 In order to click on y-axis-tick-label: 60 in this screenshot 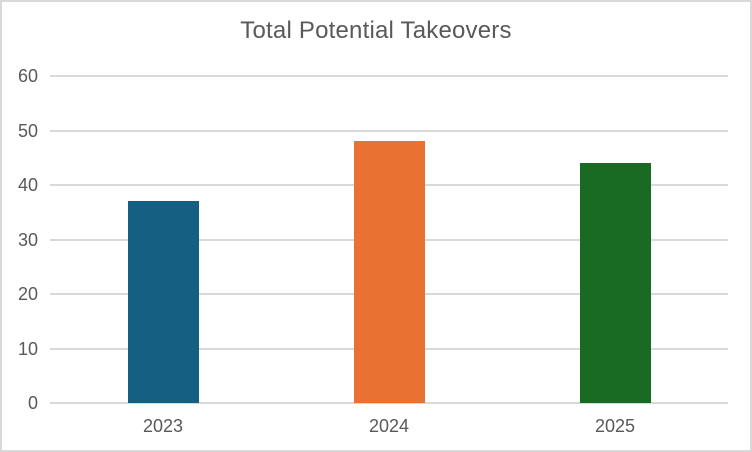, I will do `click(27, 76)`.